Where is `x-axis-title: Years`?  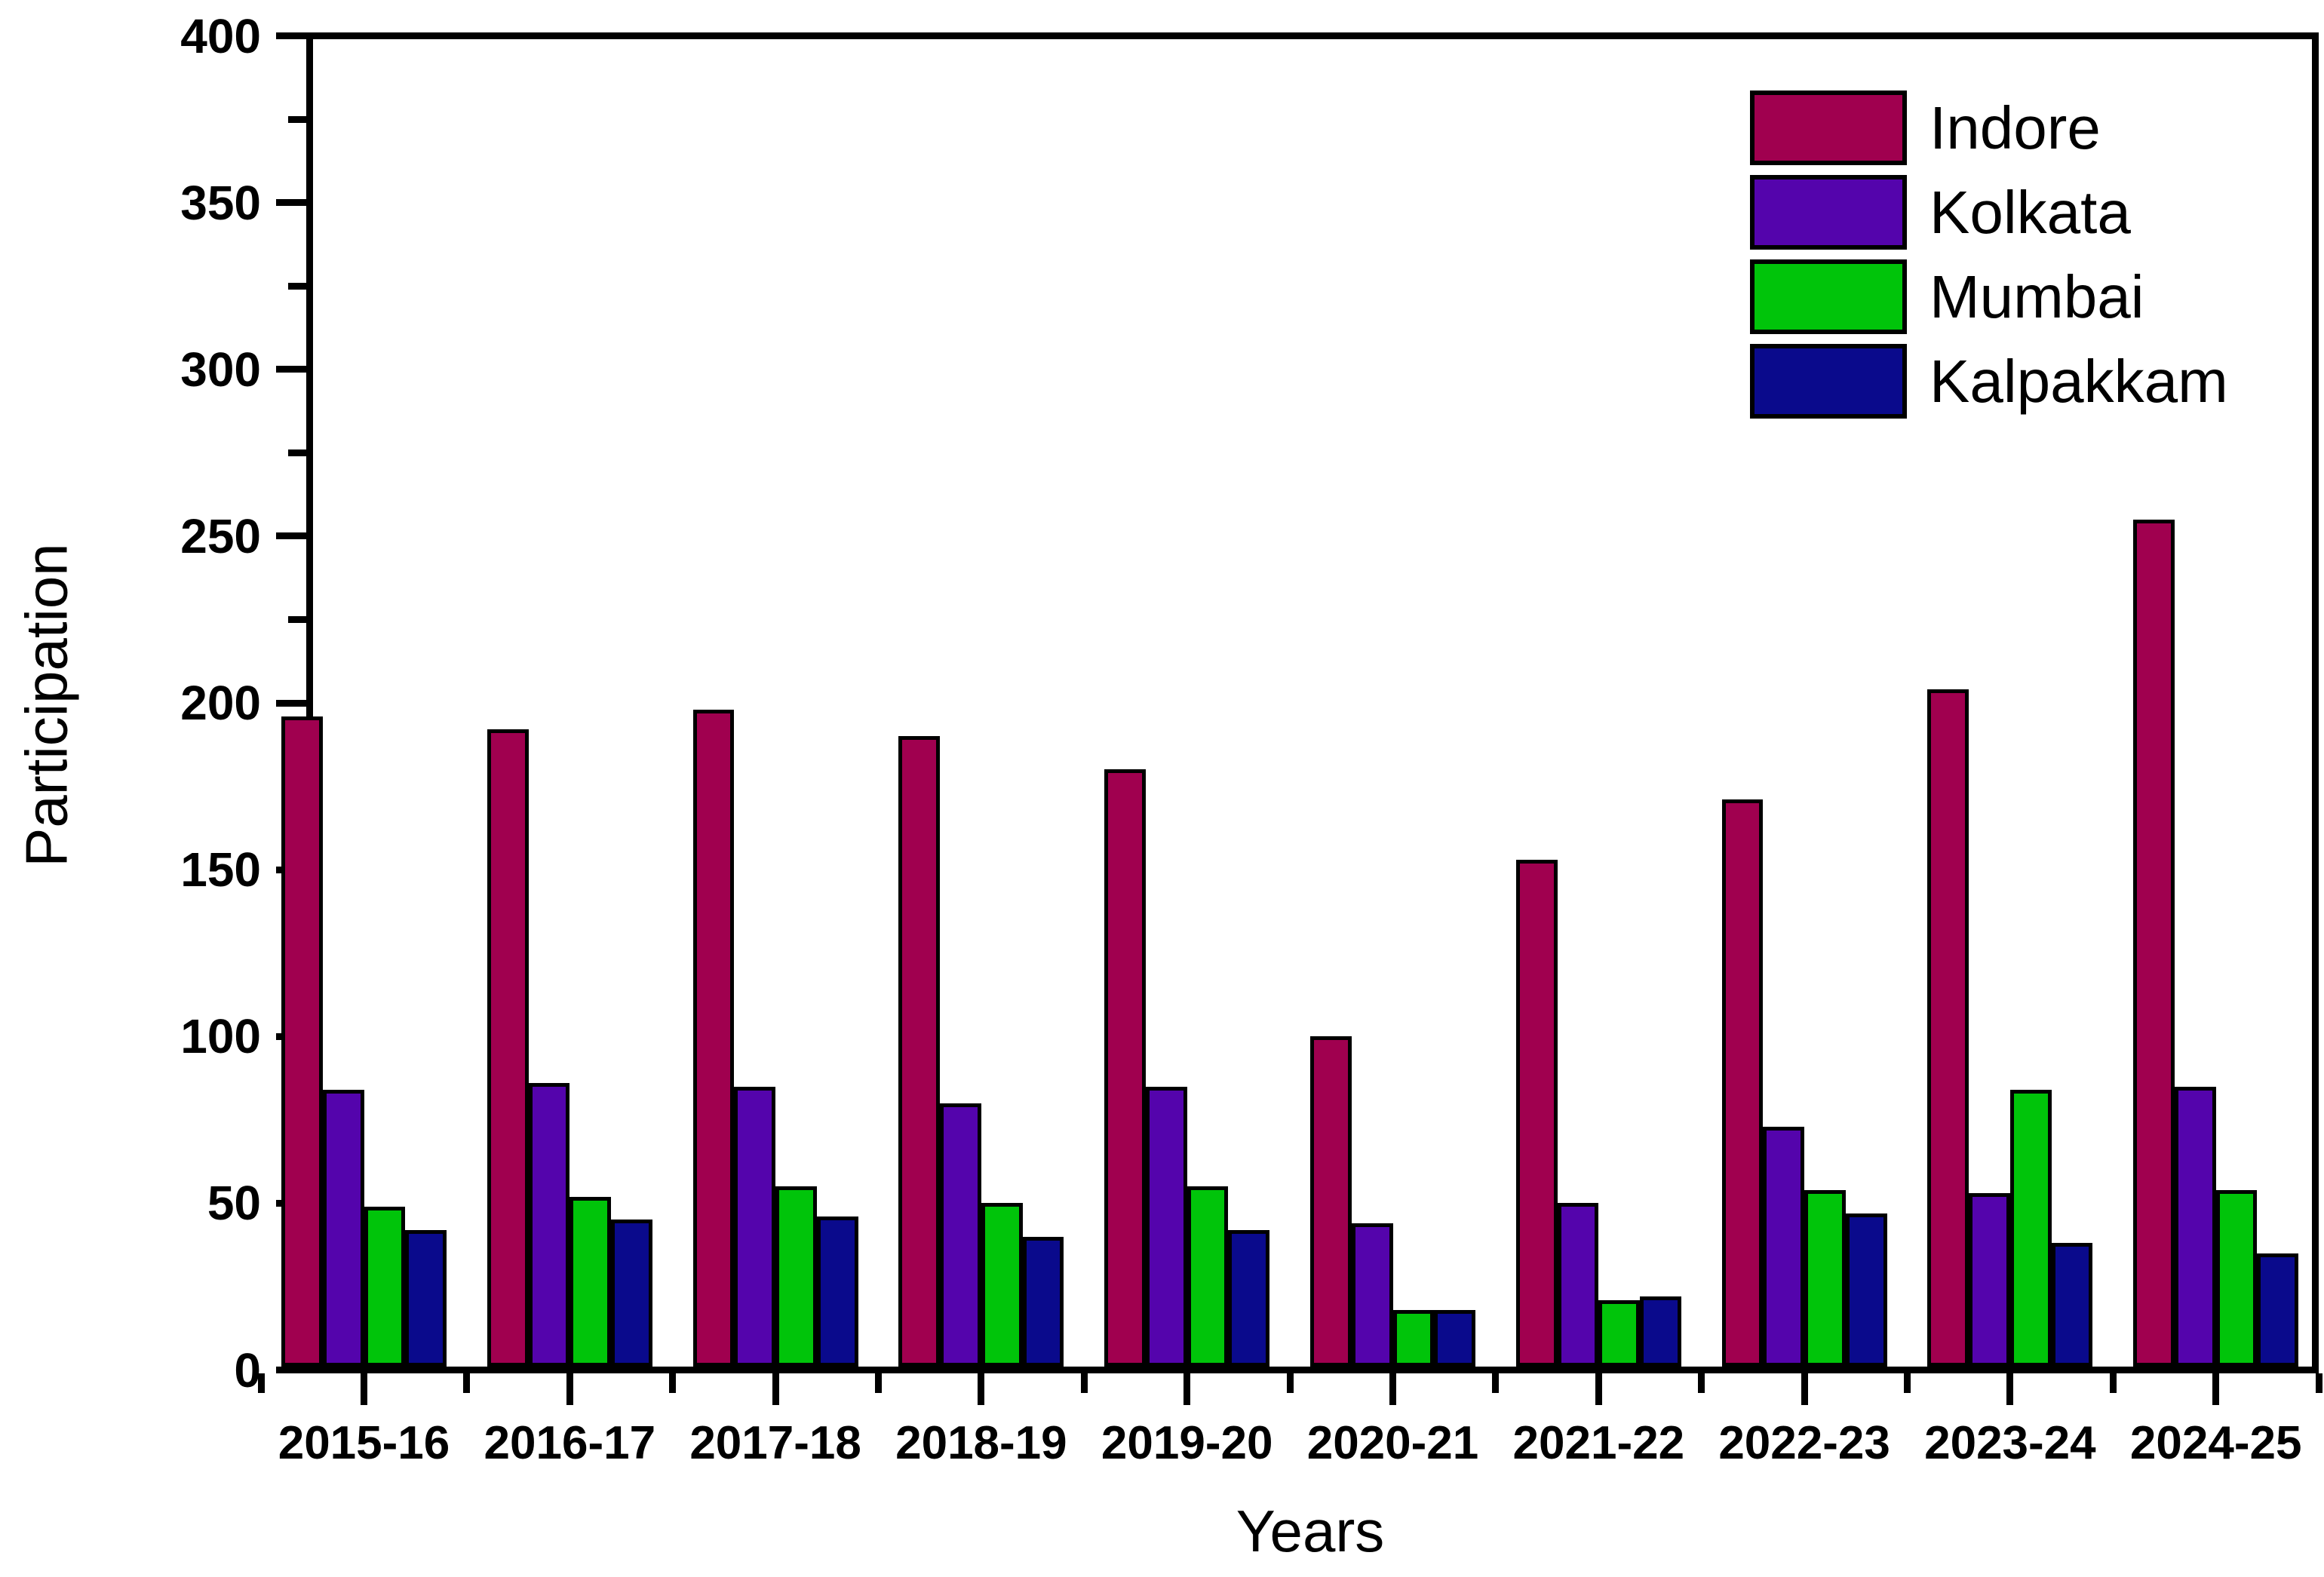 x-axis-title: Years is located at coordinates (1310, 1531).